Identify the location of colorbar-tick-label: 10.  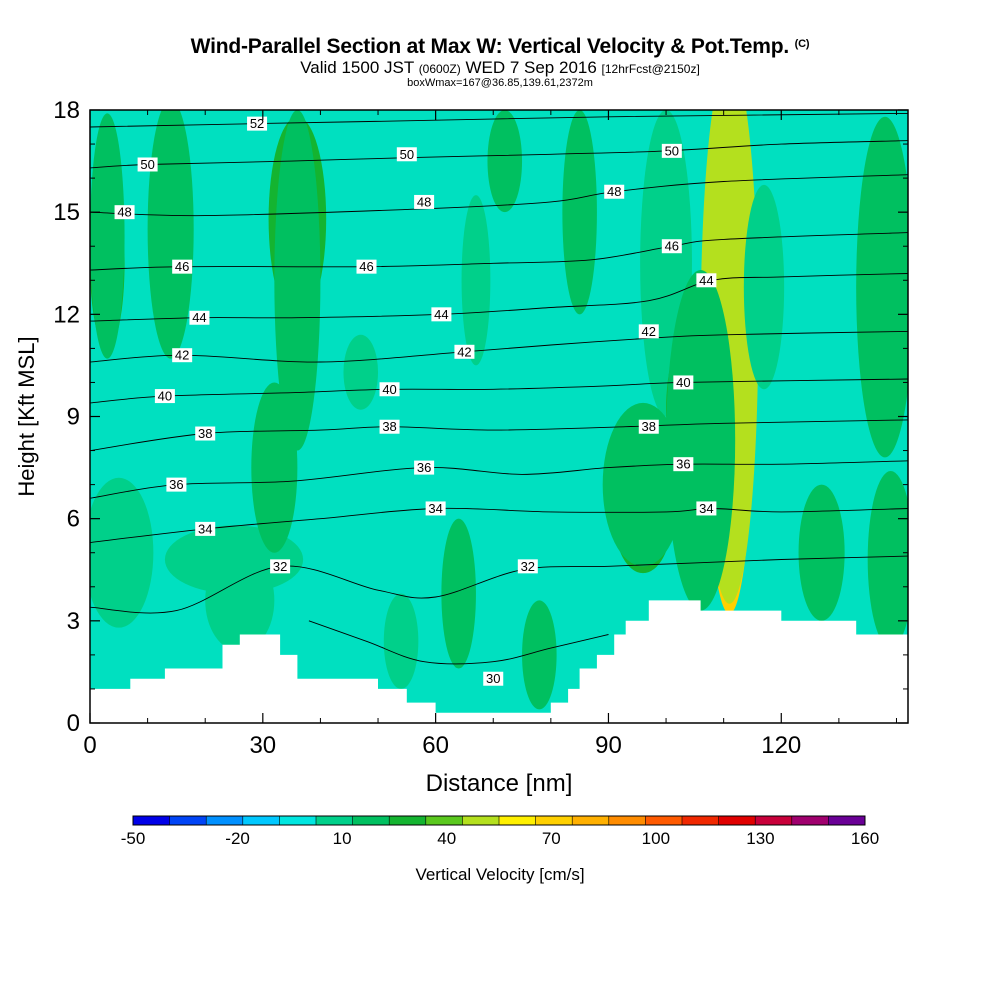
(342, 838).